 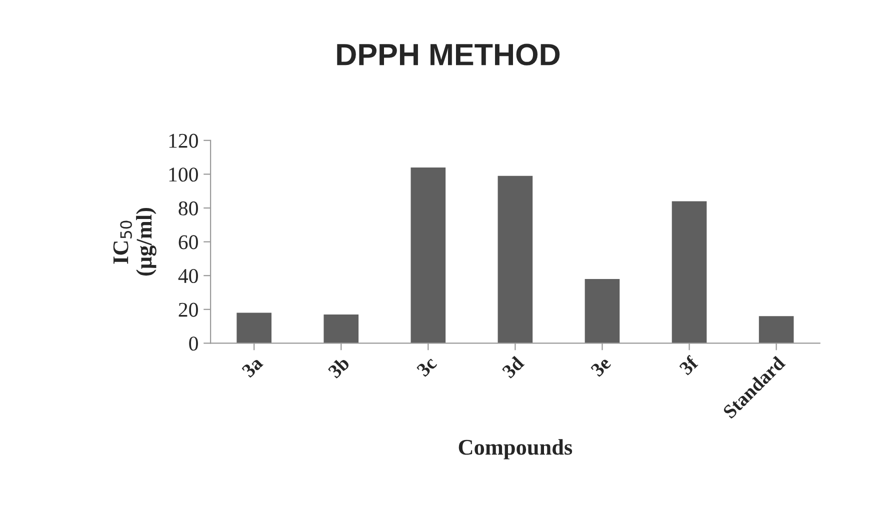 What do you see at coordinates (183, 141) in the screenshot?
I see `y-tick-label: 120` at bounding box center [183, 141].